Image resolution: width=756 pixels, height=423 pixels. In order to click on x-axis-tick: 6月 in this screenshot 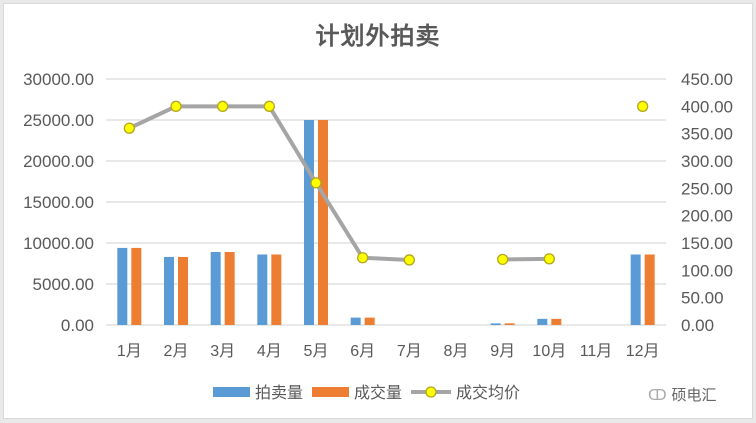, I will do `click(362, 351)`.